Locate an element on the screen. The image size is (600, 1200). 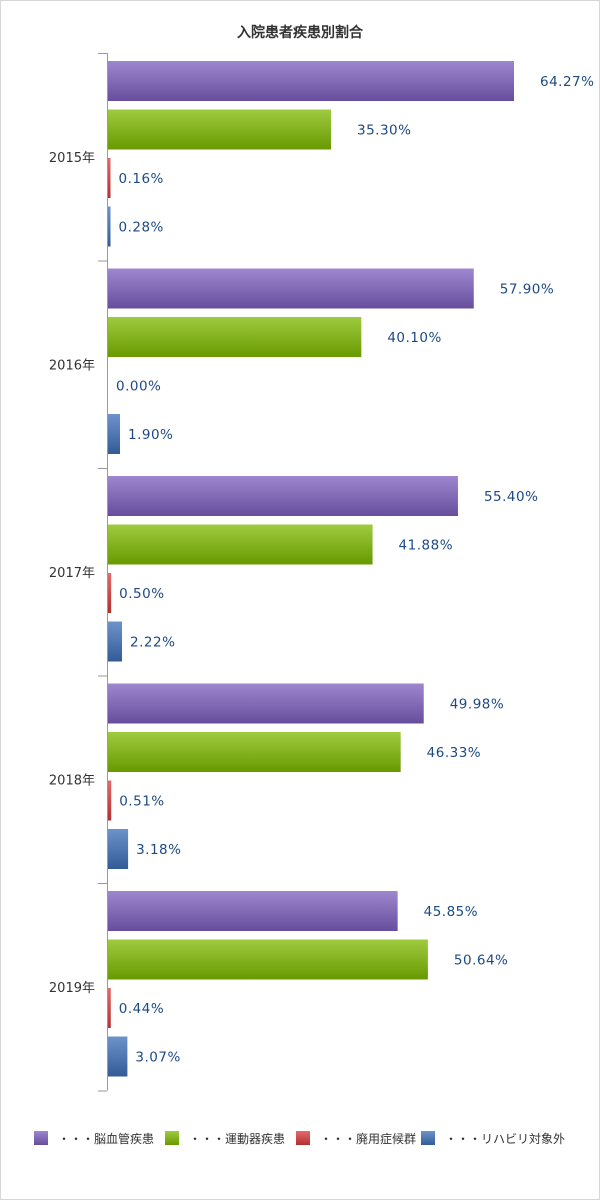
bar-1-2016年 is located at coordinates (291, 288).